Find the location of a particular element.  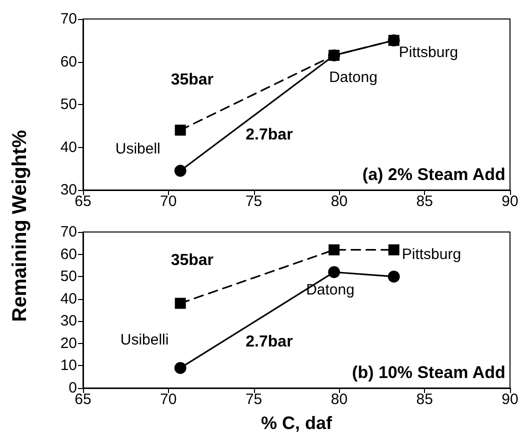

annotation: (a) 2% Steam Add is located at coordinates (434, 174).